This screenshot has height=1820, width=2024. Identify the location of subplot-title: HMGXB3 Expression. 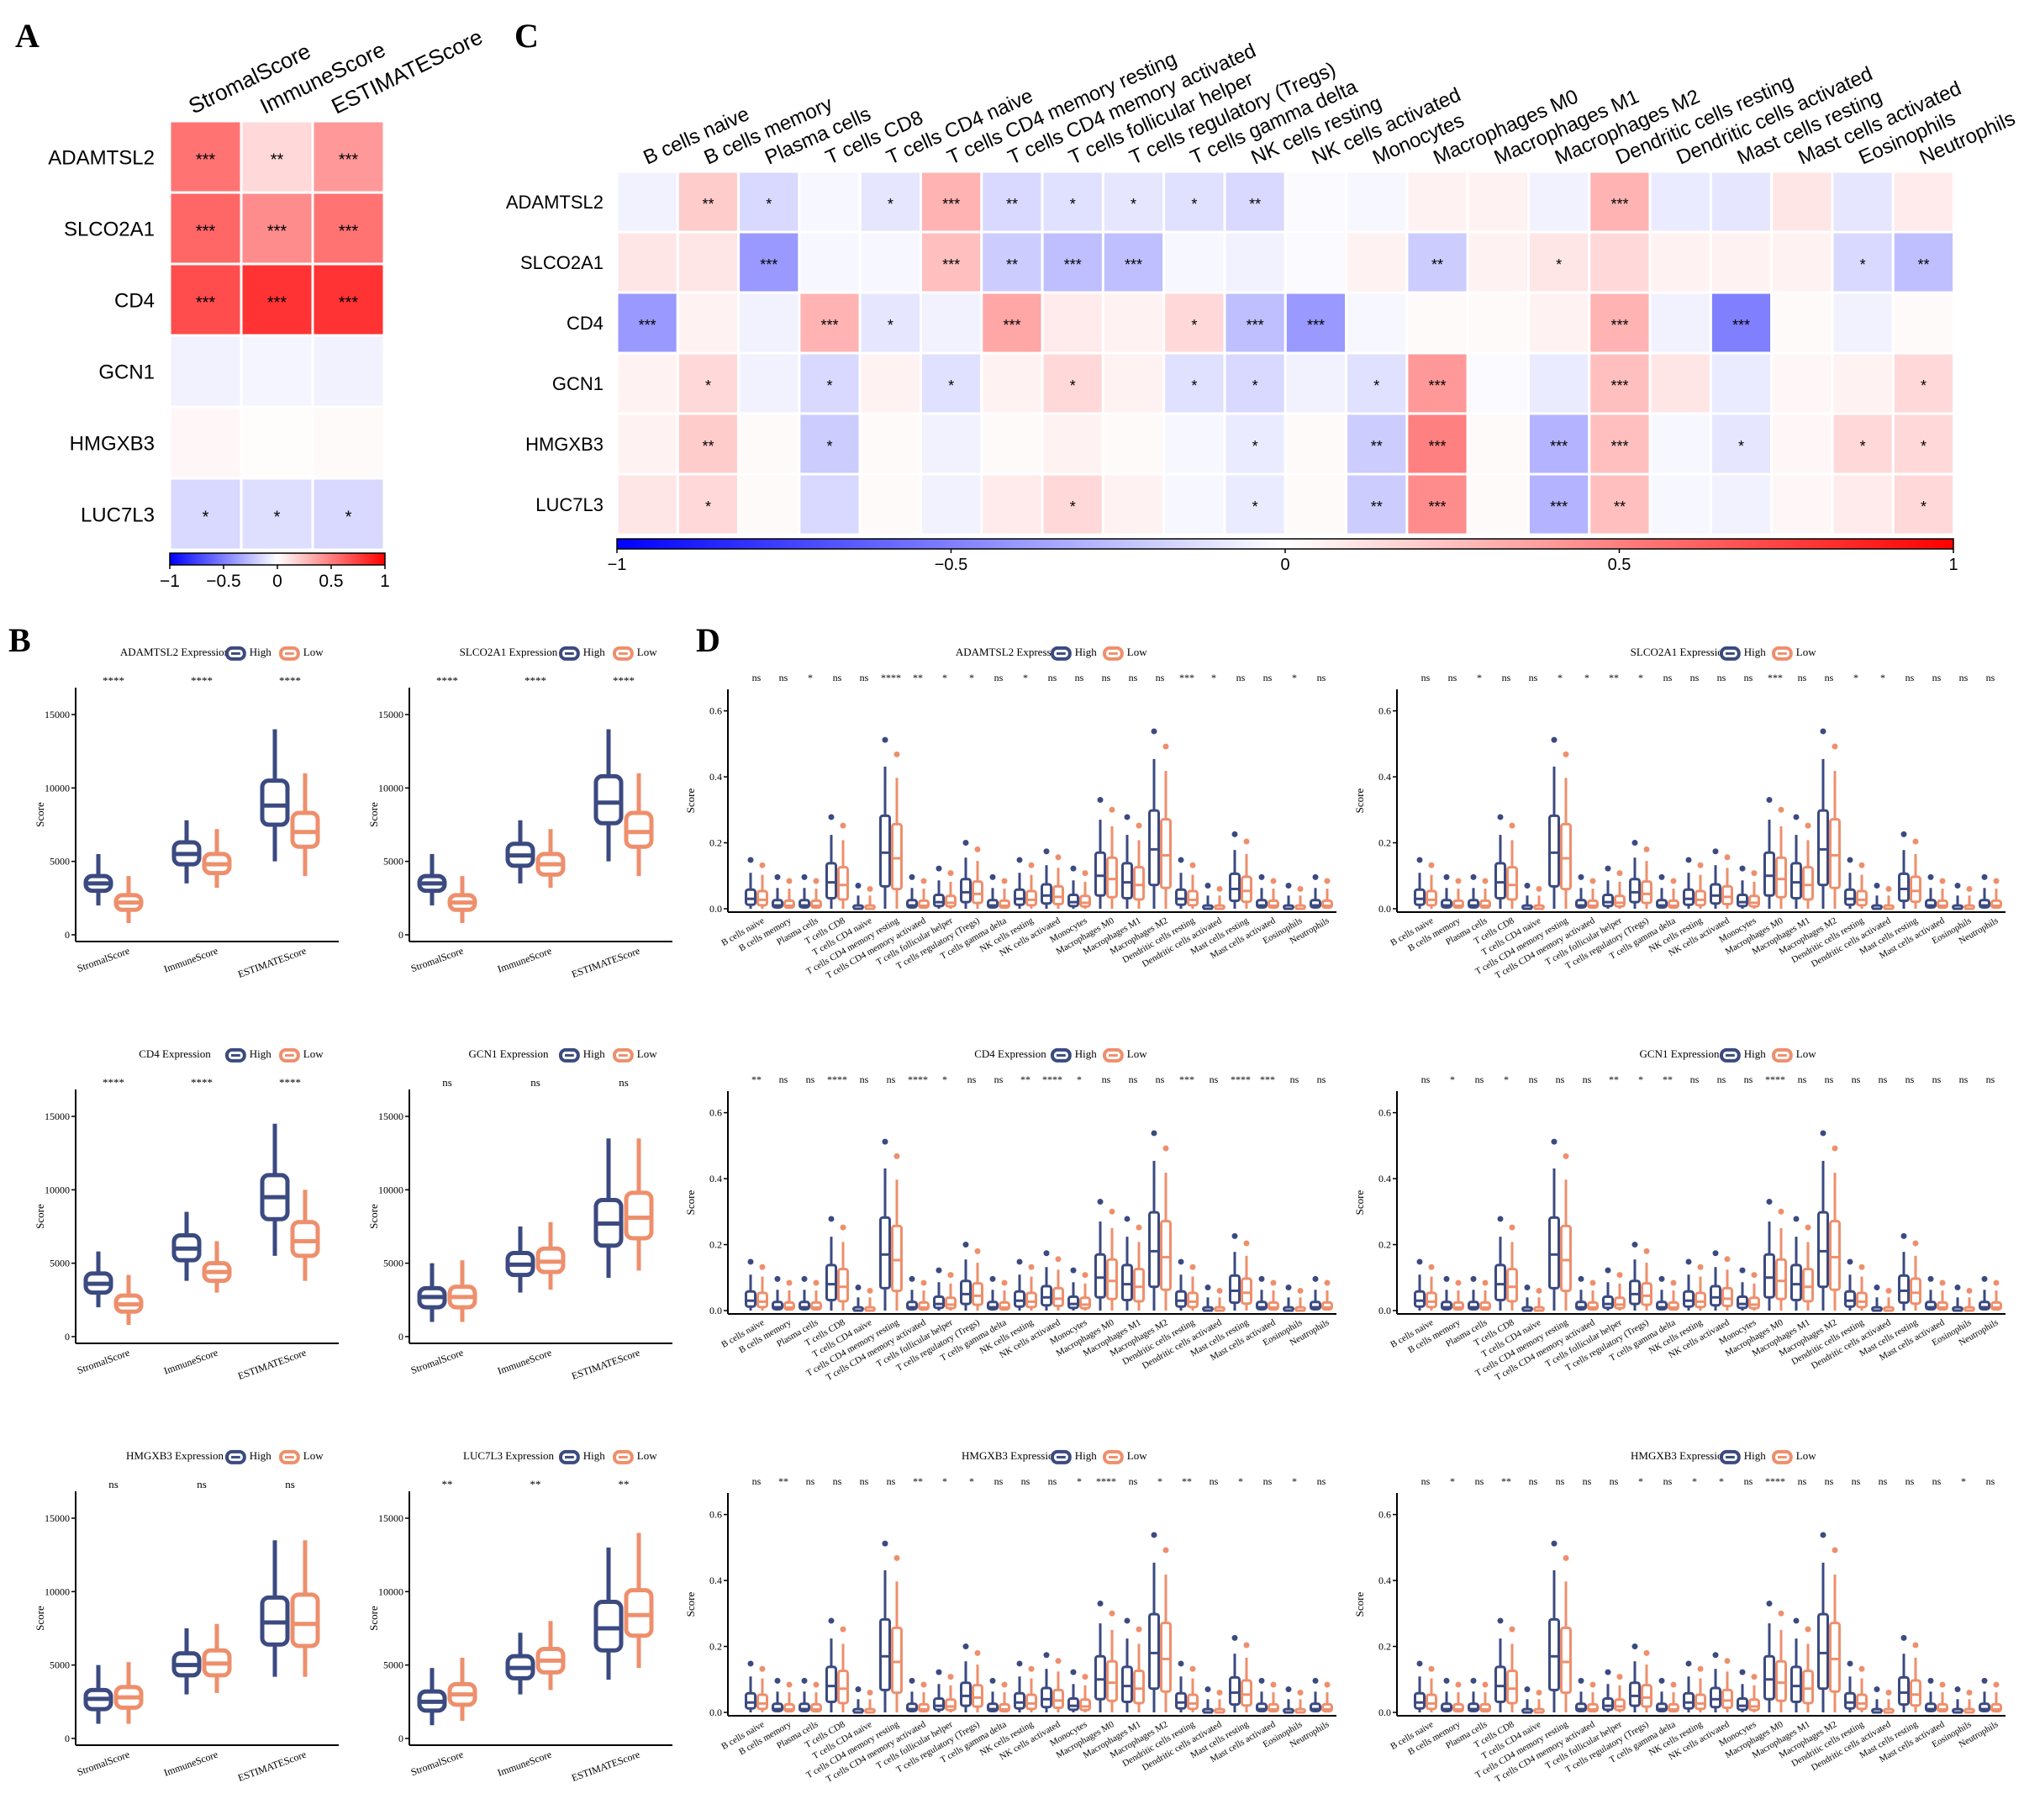
(1679, 1455).